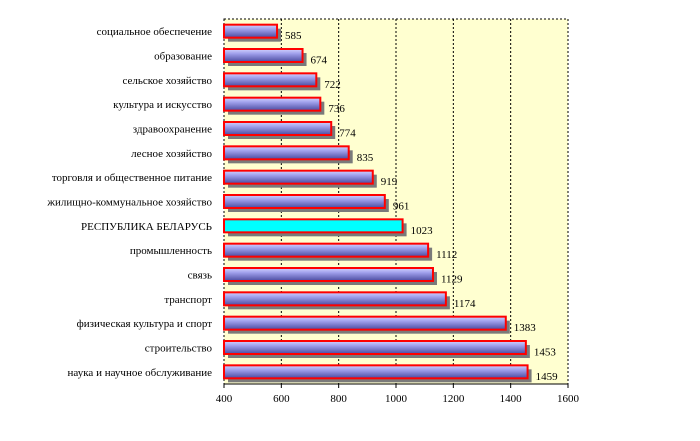 This screenshot has width=700, height=441. What do you see at coordinates (338, 399) in the screenshot?
I see `x-tick-label: 800` at bounding box center [338, 399].